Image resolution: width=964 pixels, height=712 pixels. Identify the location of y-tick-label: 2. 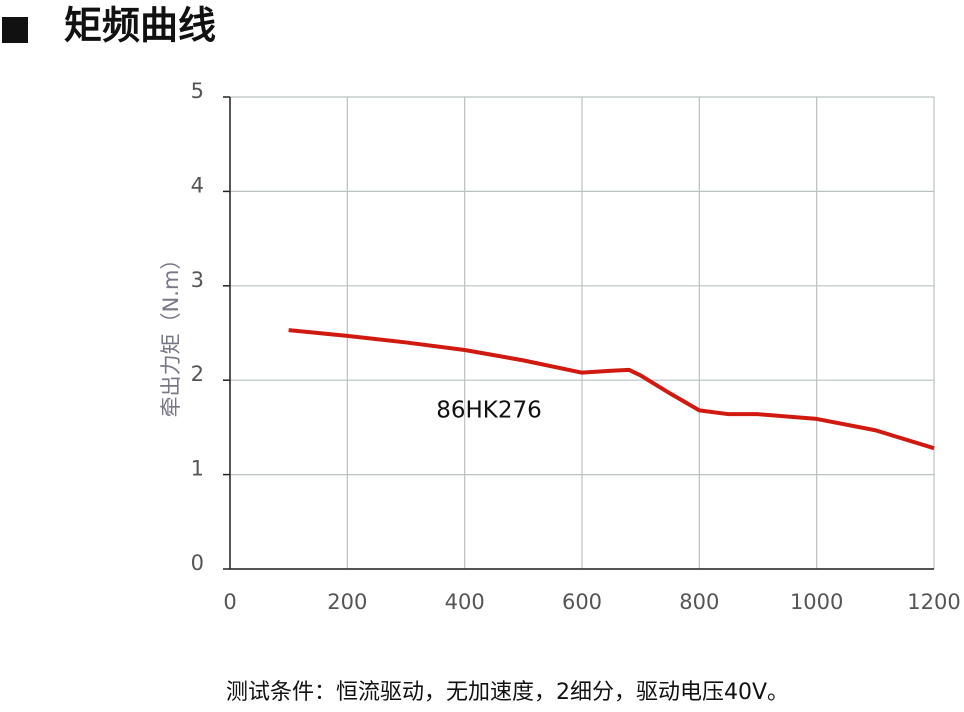
(197, 374).